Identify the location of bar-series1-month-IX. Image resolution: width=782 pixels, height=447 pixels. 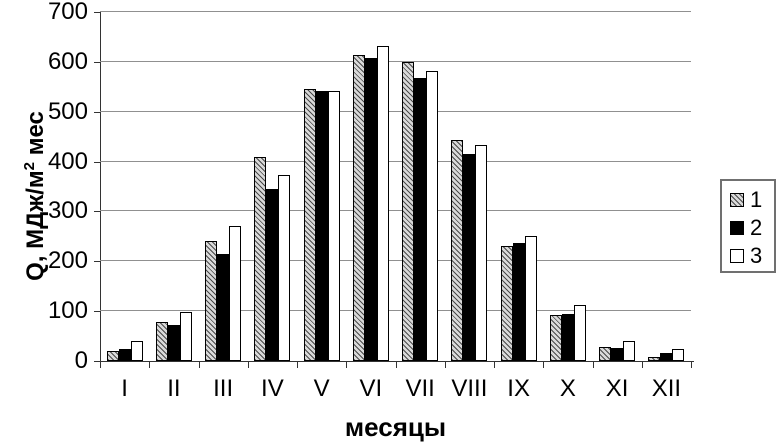
(506, 303).